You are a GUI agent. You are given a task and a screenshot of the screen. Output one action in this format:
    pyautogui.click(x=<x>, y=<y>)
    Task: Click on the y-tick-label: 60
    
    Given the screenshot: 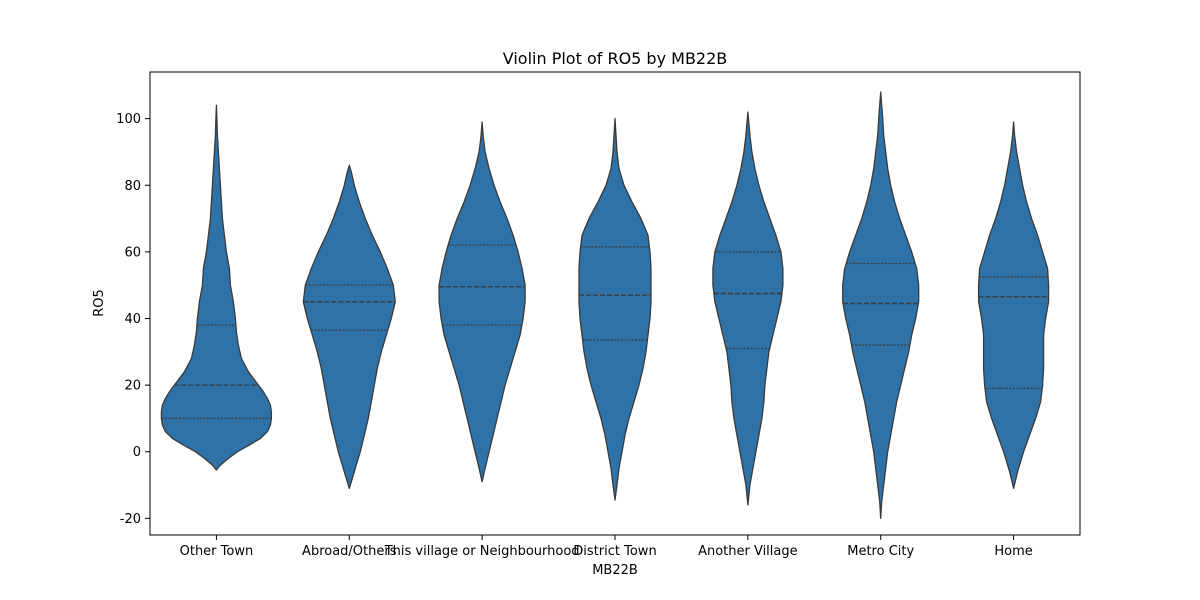 What is the action you would take?
    pyautogui.click(x=132, y=252)
    